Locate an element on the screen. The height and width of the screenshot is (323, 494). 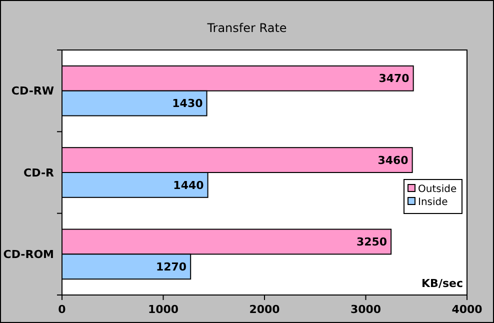
data-label: 3460 is located at coordinates (393, 160).